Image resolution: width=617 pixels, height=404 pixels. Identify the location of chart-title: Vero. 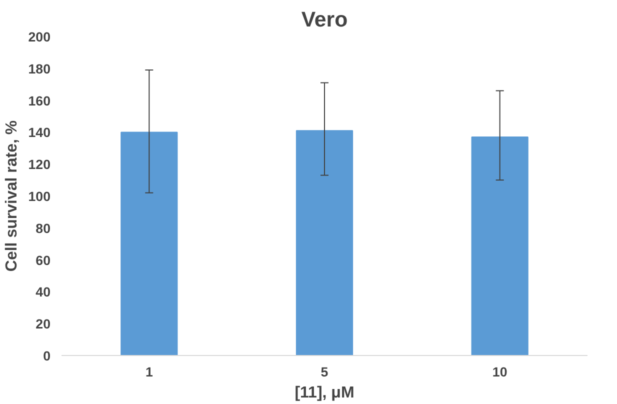
(324, 20).